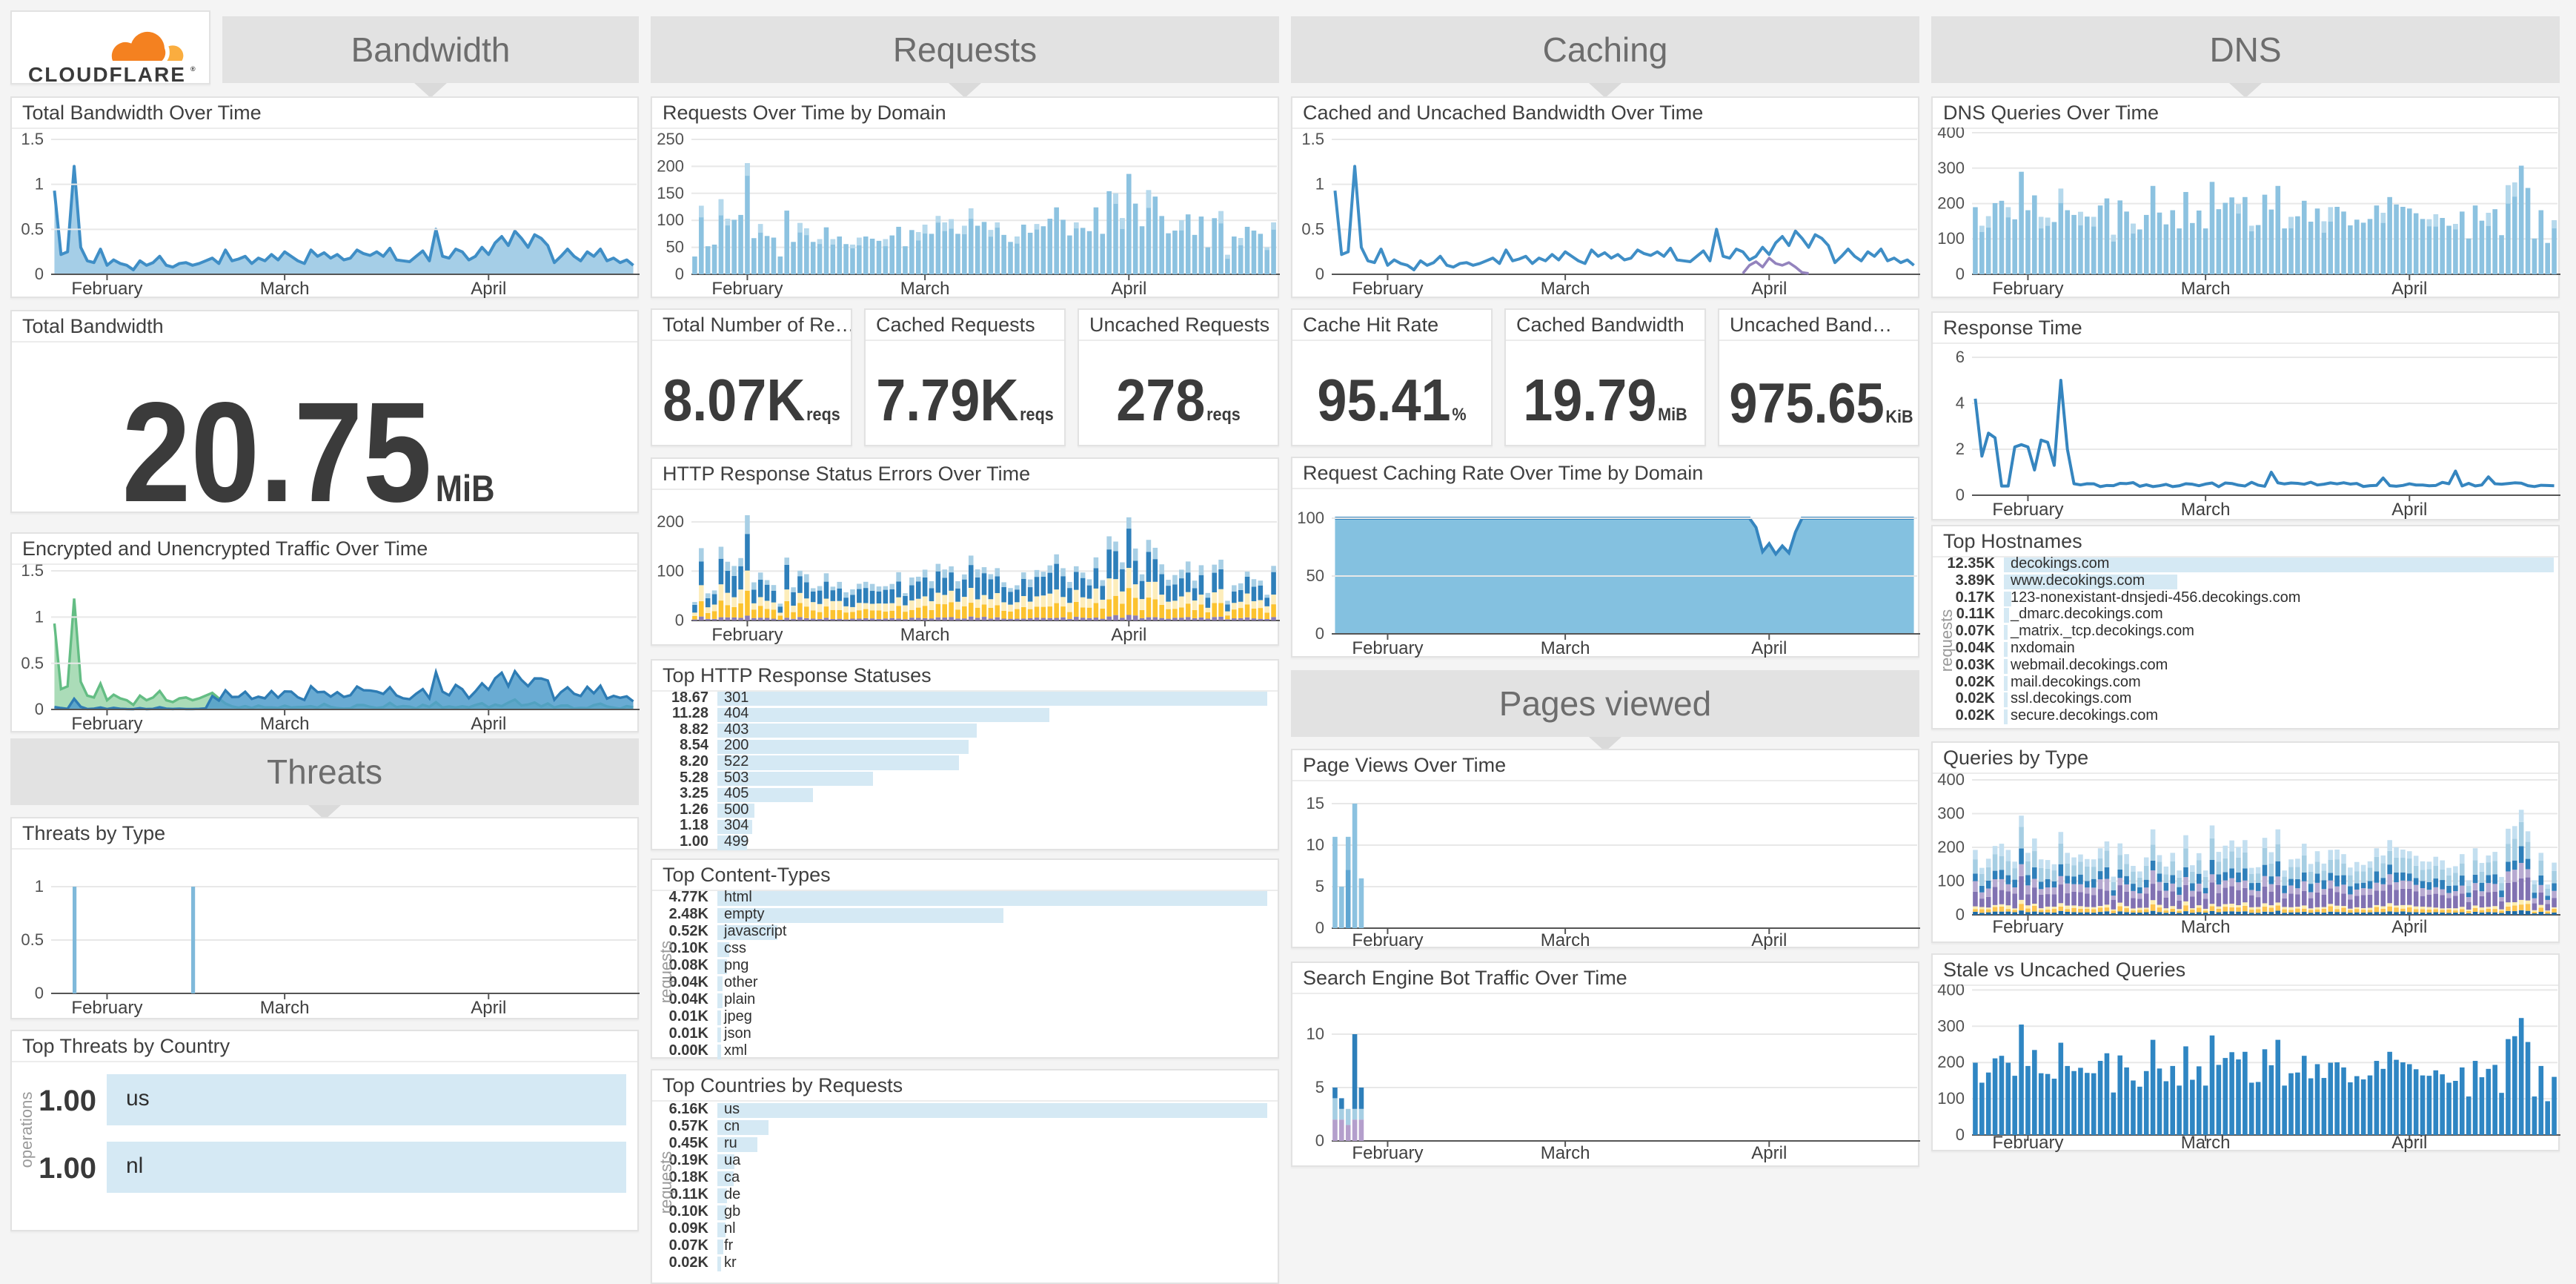  What do you see at coordinates (1960, 357) in the screenshot?
I see `svg-text: 6` at bounding box center [1960, 357].